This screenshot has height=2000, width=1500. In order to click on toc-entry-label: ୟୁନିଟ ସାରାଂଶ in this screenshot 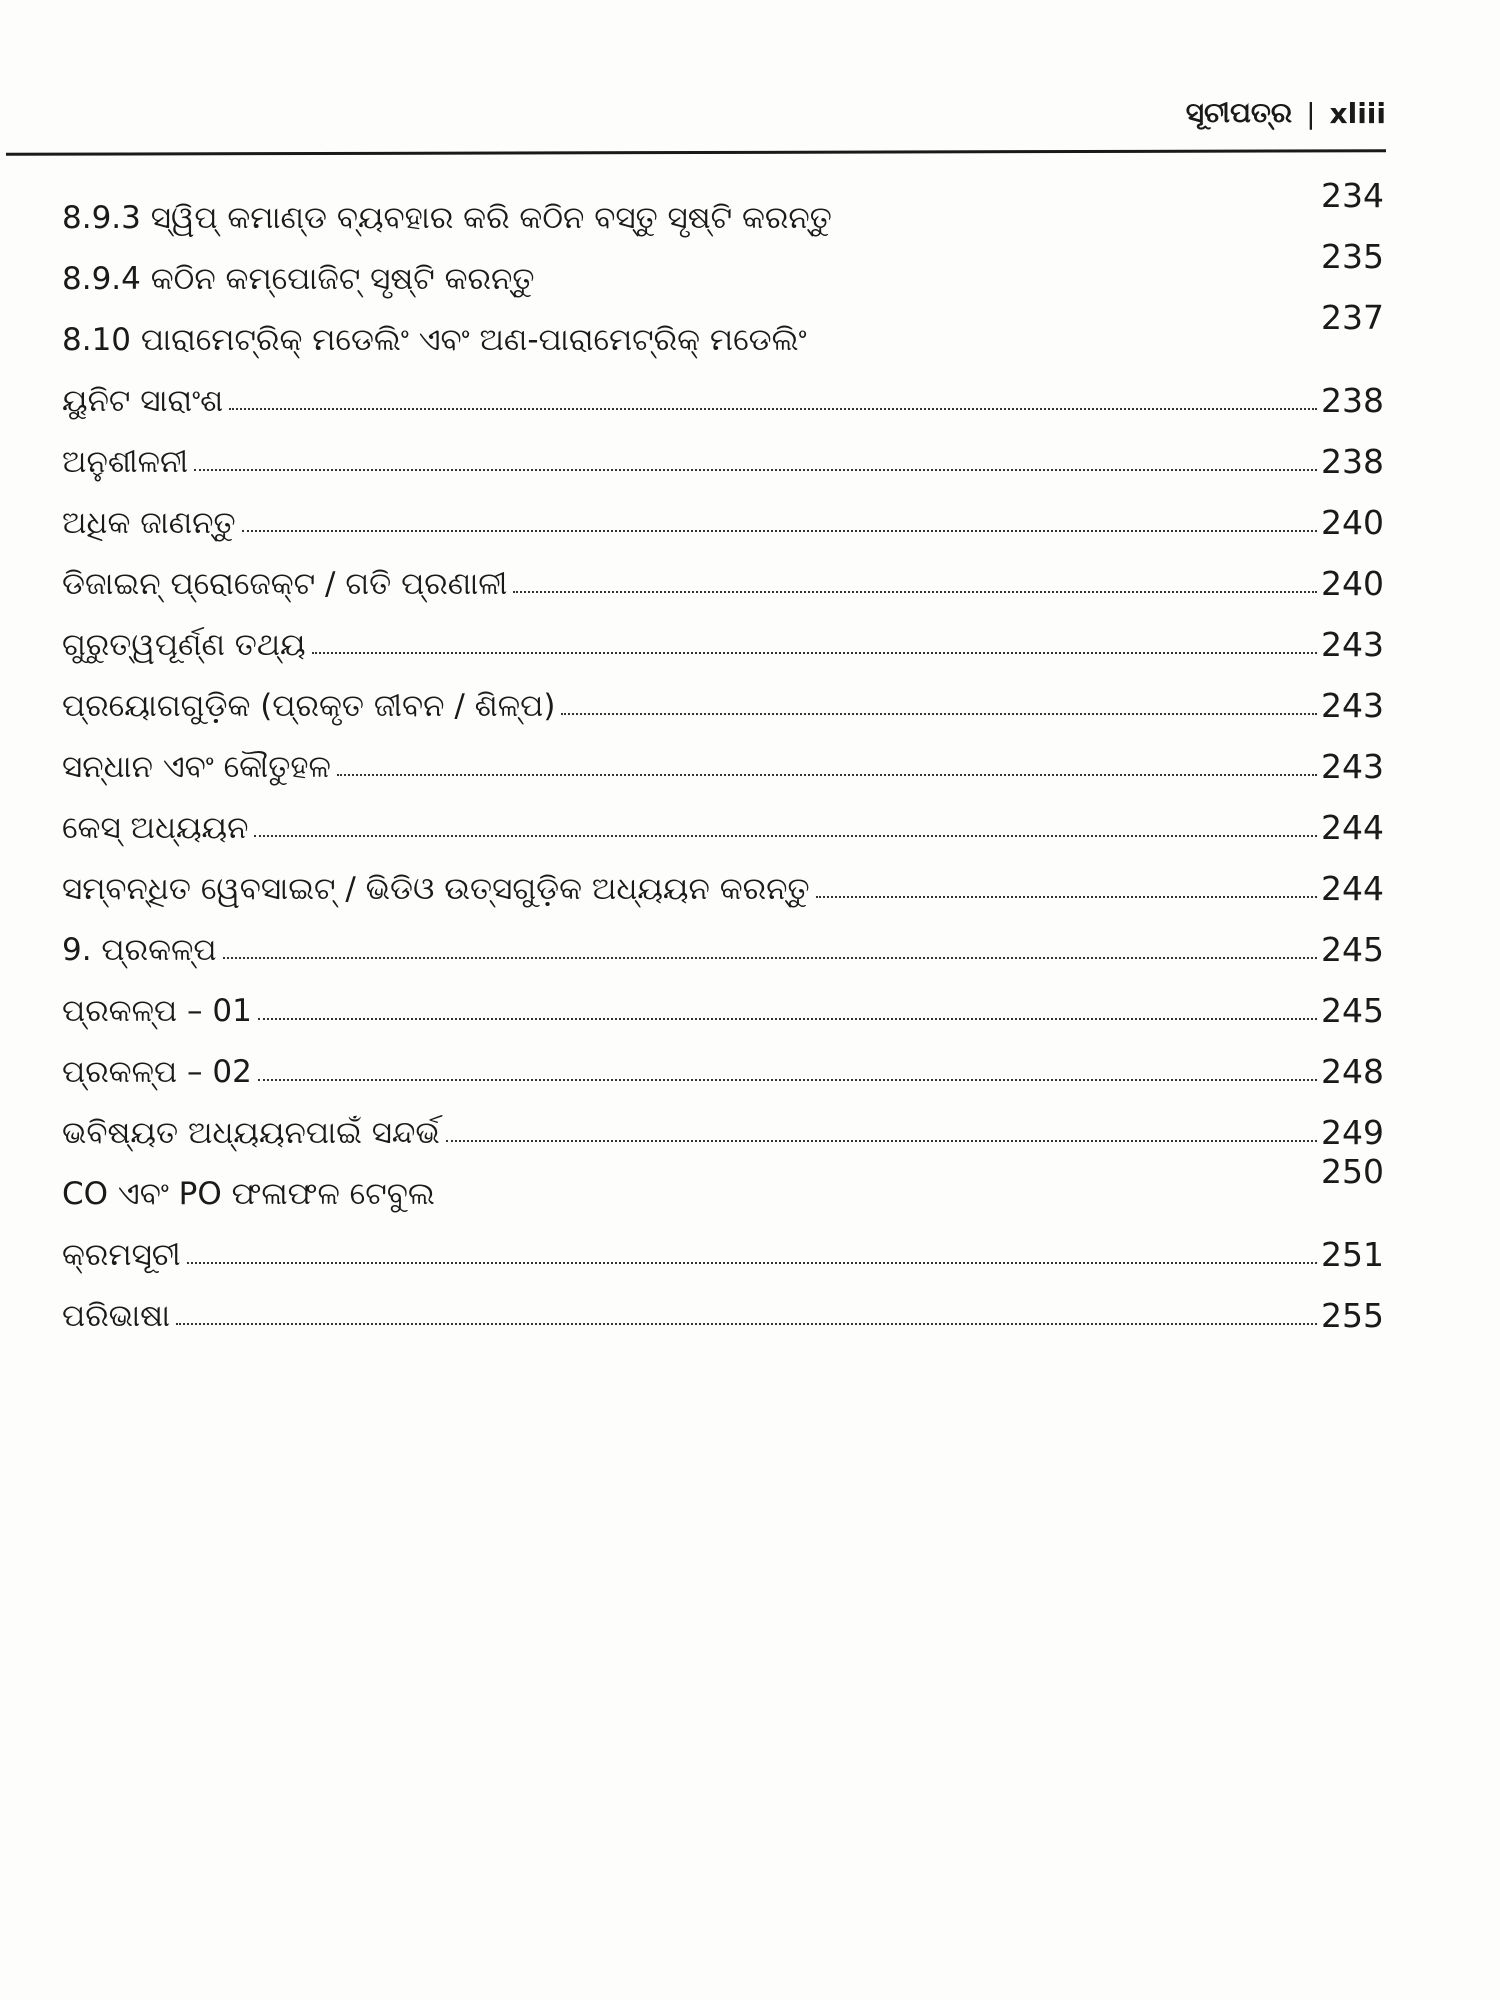, I will do `click(143, 401)`.